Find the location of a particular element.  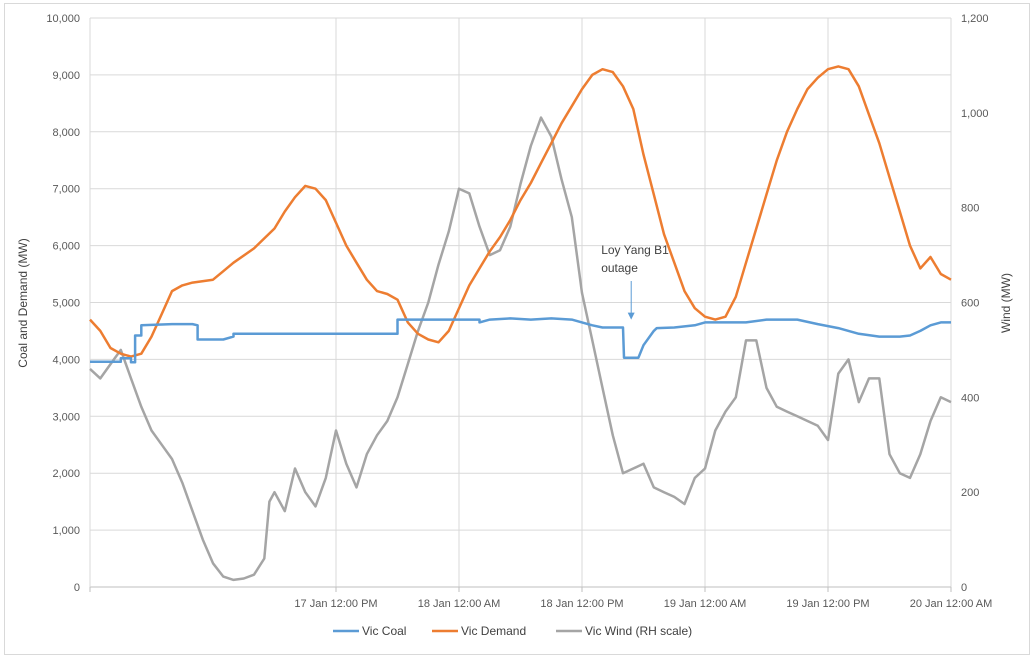

legend: Vic Coal Vic Demand Vic Wind (RH scale) is located at coordinates (512, 631).